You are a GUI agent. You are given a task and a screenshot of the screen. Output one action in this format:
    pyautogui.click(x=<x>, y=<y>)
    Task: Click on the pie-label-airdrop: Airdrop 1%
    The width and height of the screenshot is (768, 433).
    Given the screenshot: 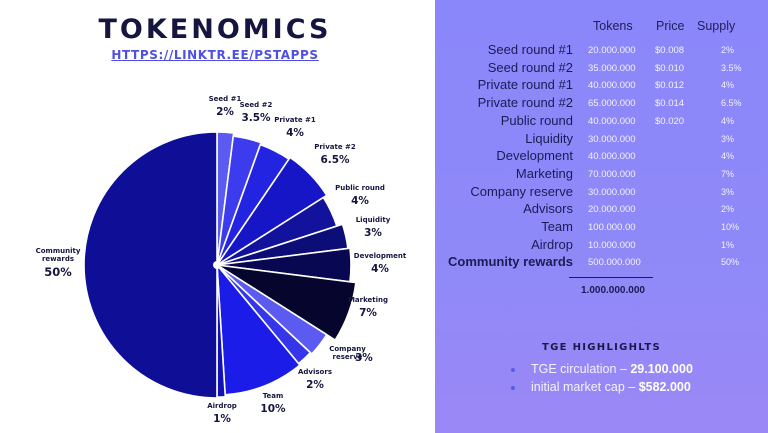 What is the action you would take?
    pyautogui.click(x=222, y=414)
    